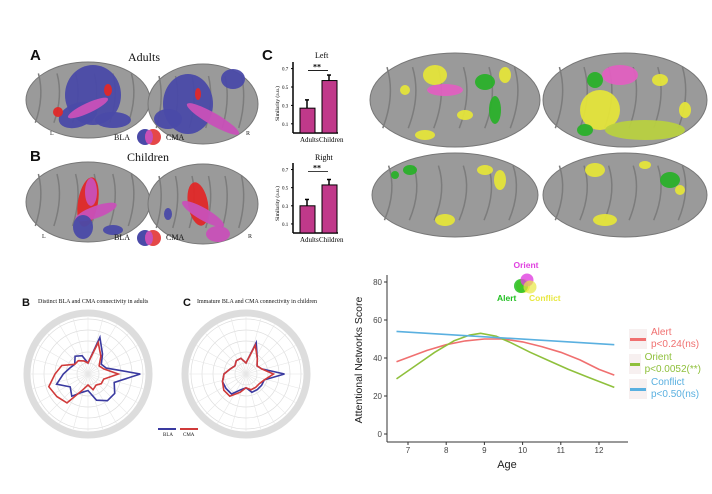  What do you see at coordinates (324, 157) in the screenshot?
I see `bar-chart-title: Right` at bounding box center [324, 157].